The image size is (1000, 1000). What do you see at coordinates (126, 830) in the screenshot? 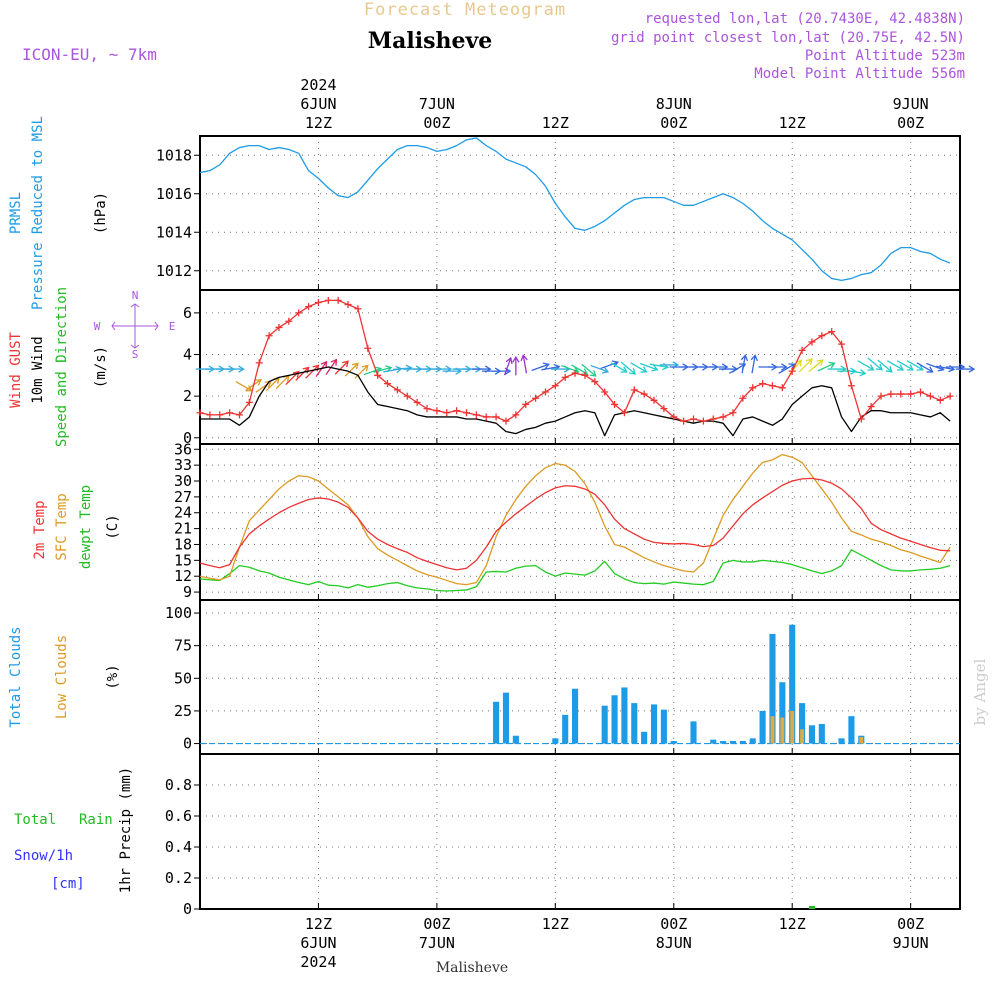
I see `precip-axis-label: 1hr Precip (mm)` at bounding box center [126, 830].